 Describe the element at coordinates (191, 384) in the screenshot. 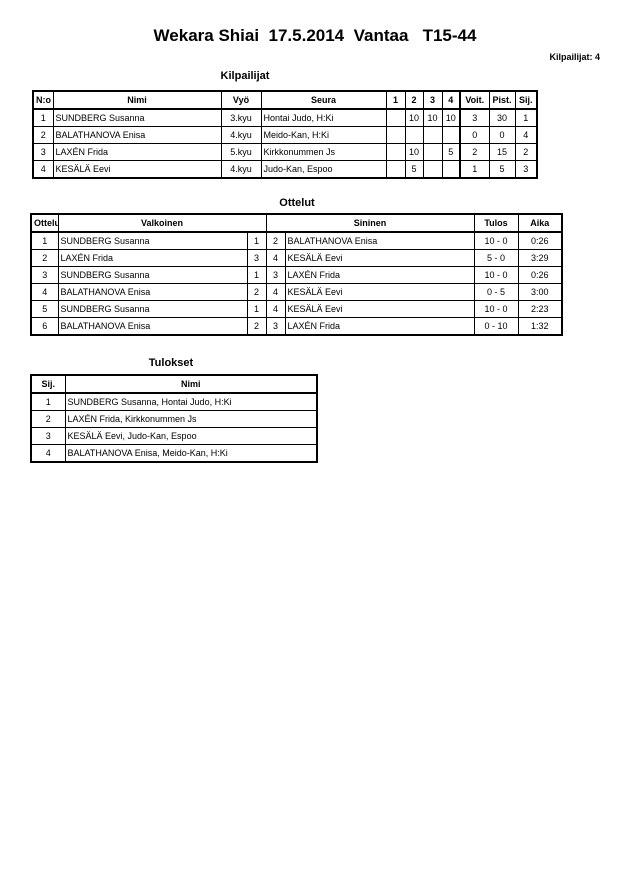

I see `header-cell: Nimi` at that location.